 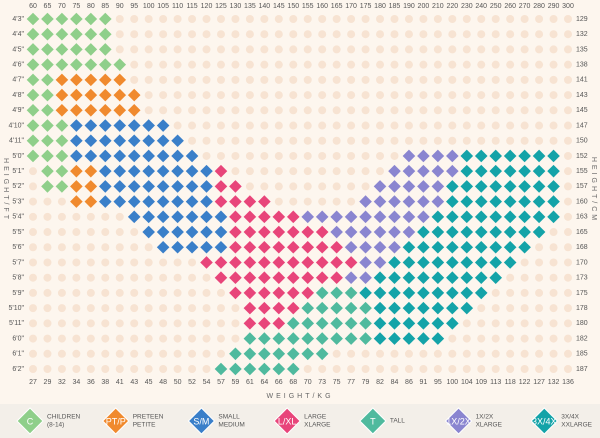 What do you see at coordinates (18, 369) in the screenshot?
I see `y-label: 6'2"` at bounding box center [18, 369].